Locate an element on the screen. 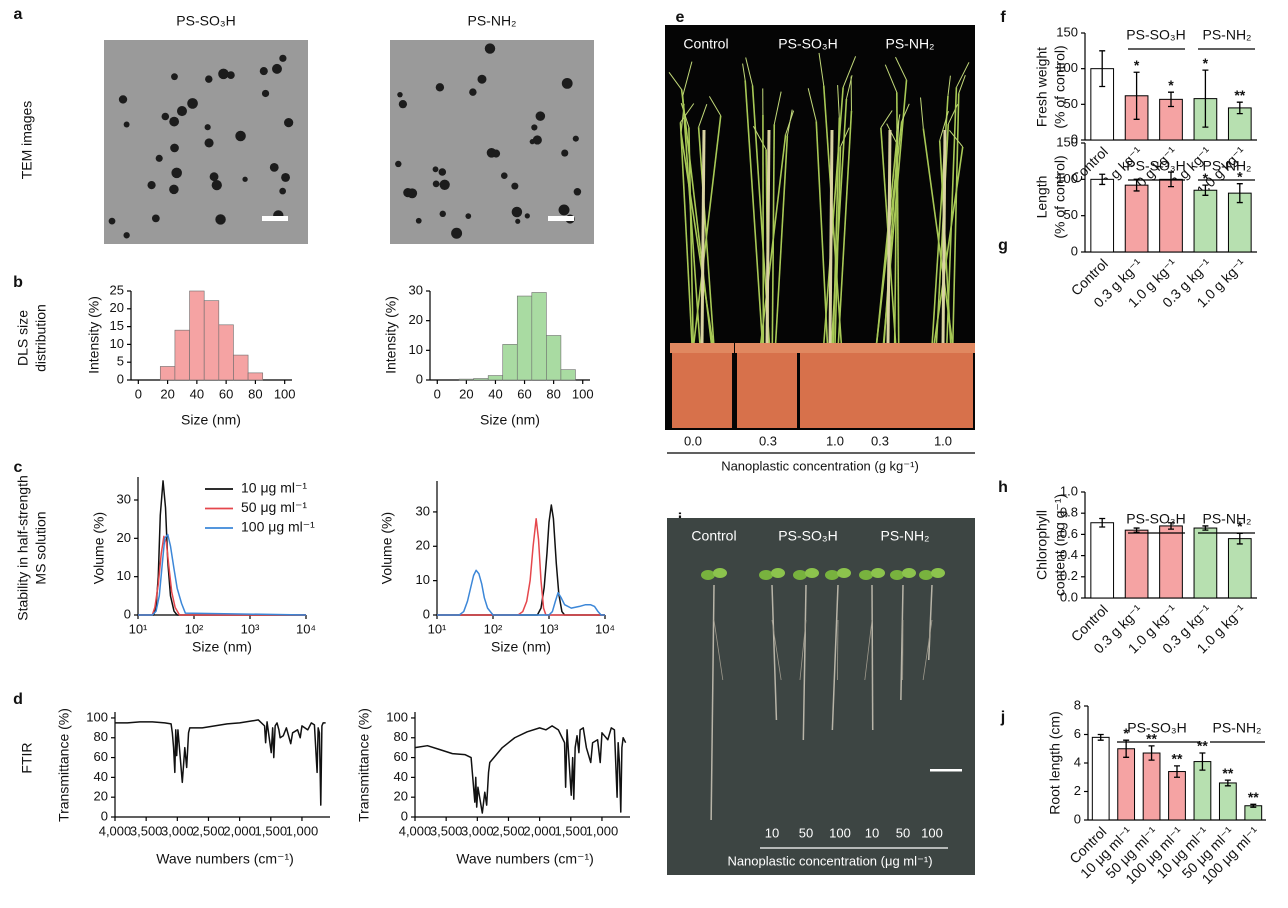  photo-label: PS-SO₃H is located at coordinates (807, 536).